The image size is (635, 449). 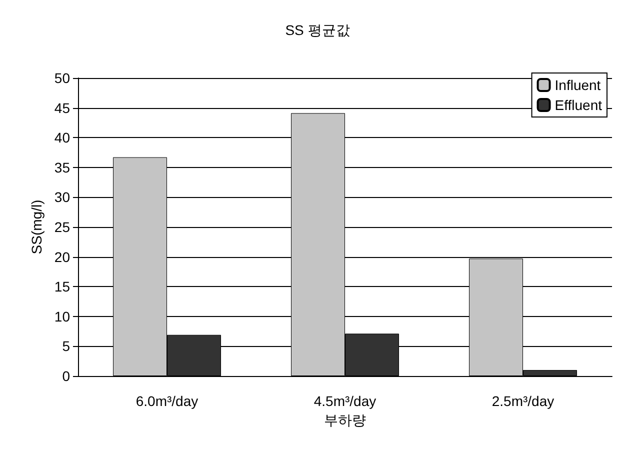 I want to click on y-tick-label: 45, so click(x=62, y=108).